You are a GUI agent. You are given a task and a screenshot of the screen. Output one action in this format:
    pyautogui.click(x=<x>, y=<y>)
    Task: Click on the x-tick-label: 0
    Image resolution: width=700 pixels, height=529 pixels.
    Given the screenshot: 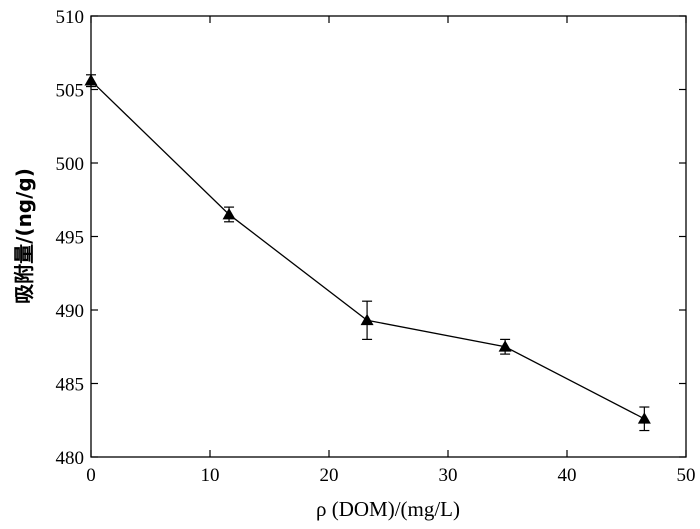 What is the action you would take?
    pyautogui.click(x=91, y=475)
    